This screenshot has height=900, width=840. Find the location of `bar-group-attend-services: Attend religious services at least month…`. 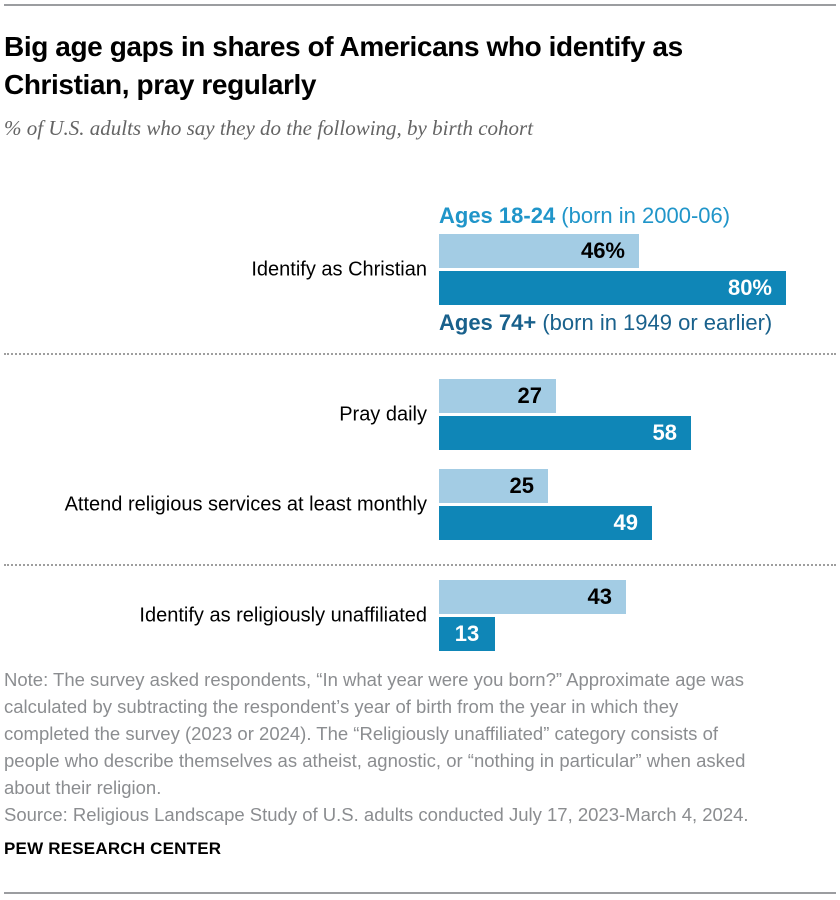

bar-group-attend-services: Attend religious services at least month… is located at coordinates (420, 504).